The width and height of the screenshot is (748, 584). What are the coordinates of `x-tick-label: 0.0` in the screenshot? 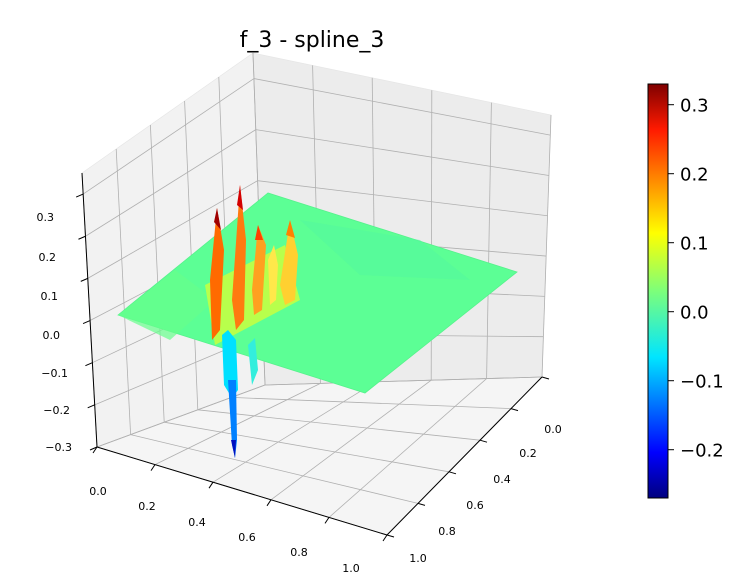 It's located at (98, 491).